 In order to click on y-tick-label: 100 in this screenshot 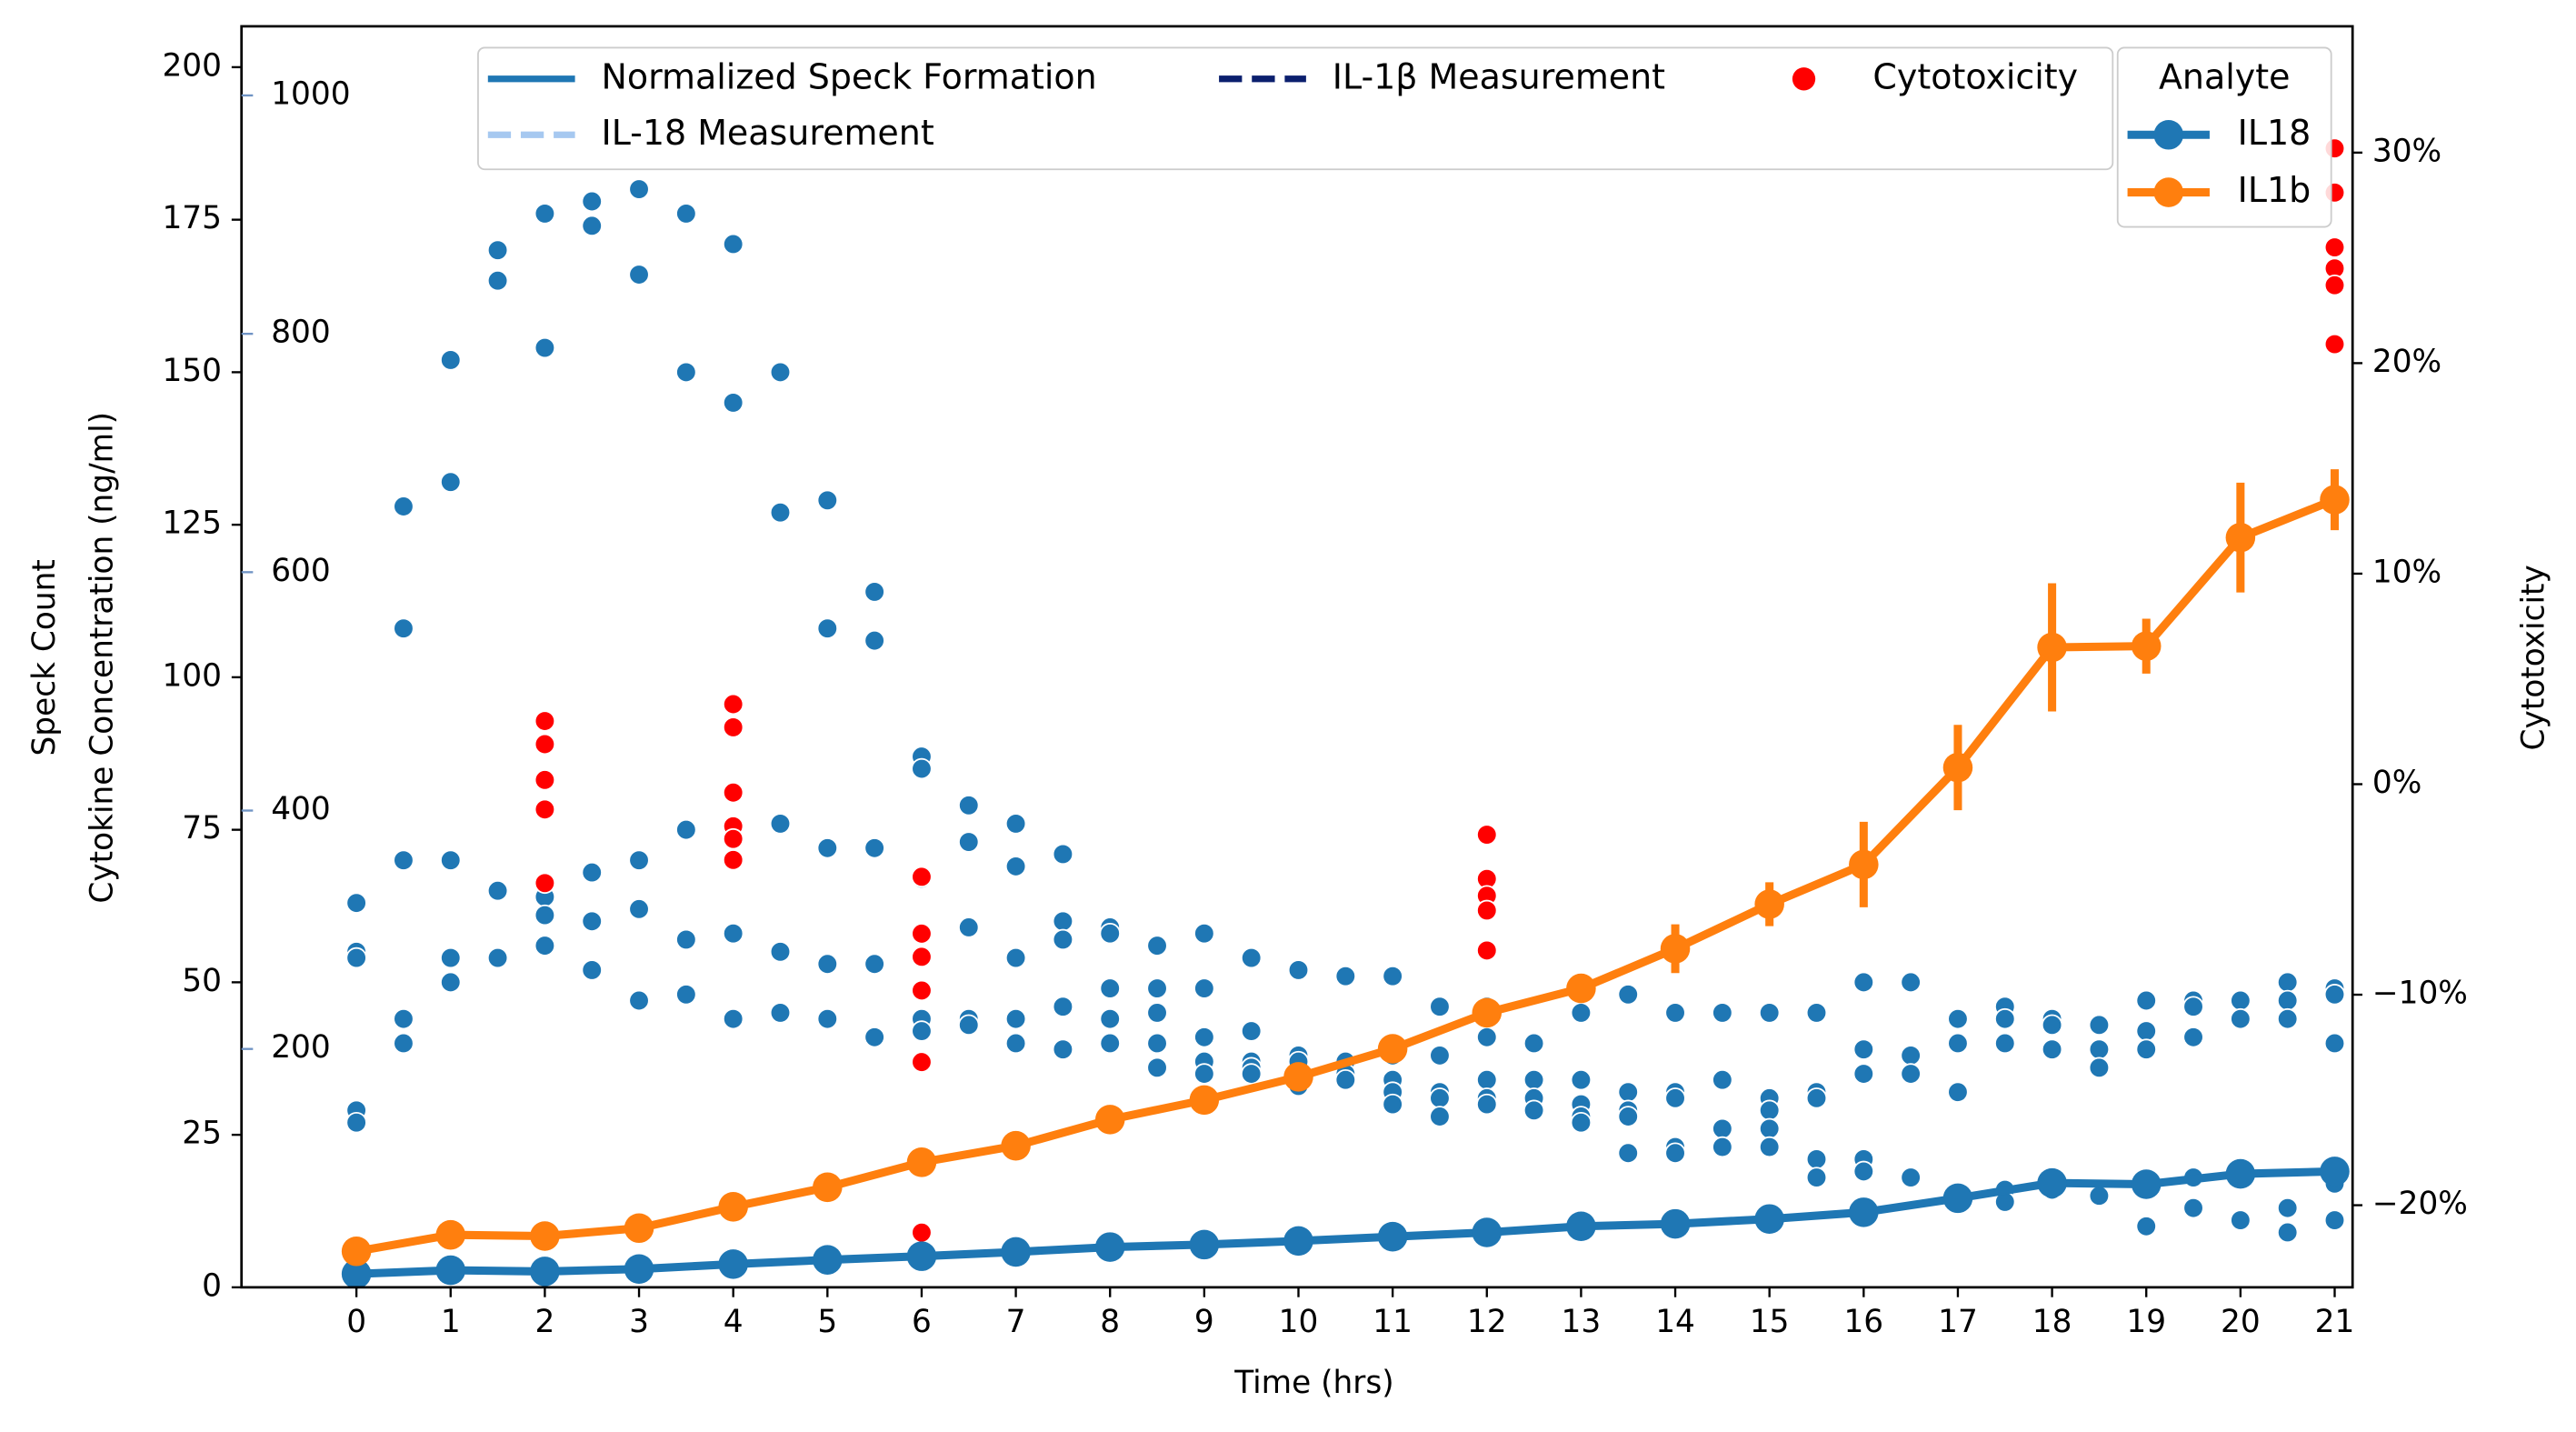, I will do `click(192, 675)`.